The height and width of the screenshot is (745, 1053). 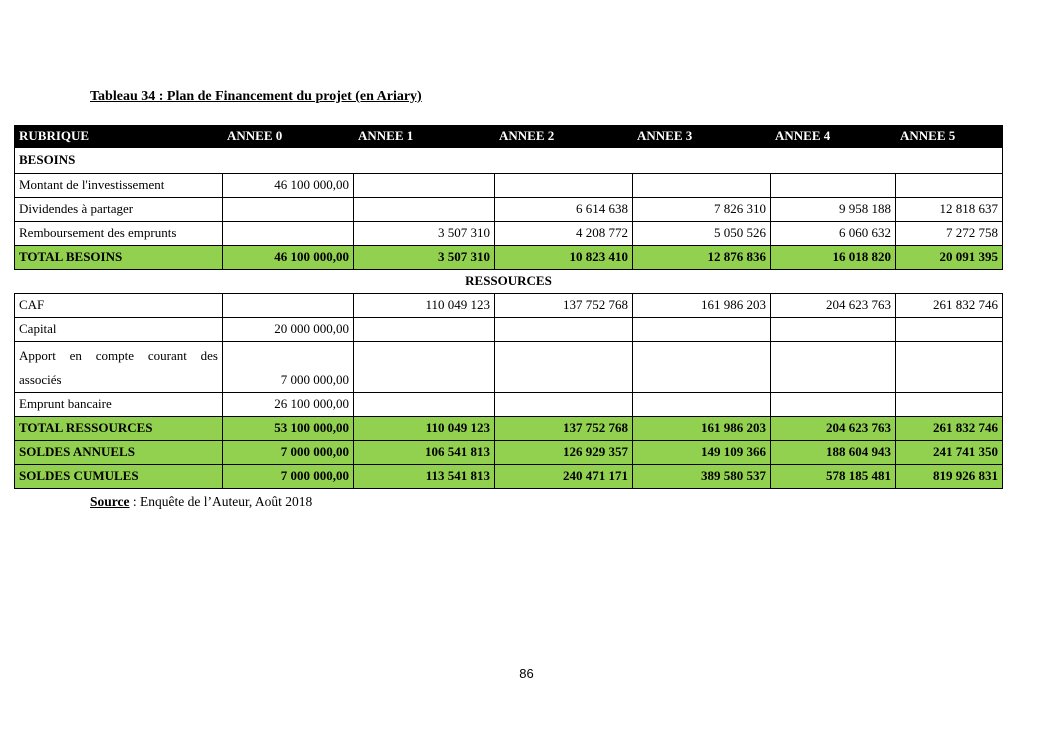 What do you see at coordinates (701, 136) in the screenshot?
I see `column-header: ANNEE 3` at bounding box center [701, 136].